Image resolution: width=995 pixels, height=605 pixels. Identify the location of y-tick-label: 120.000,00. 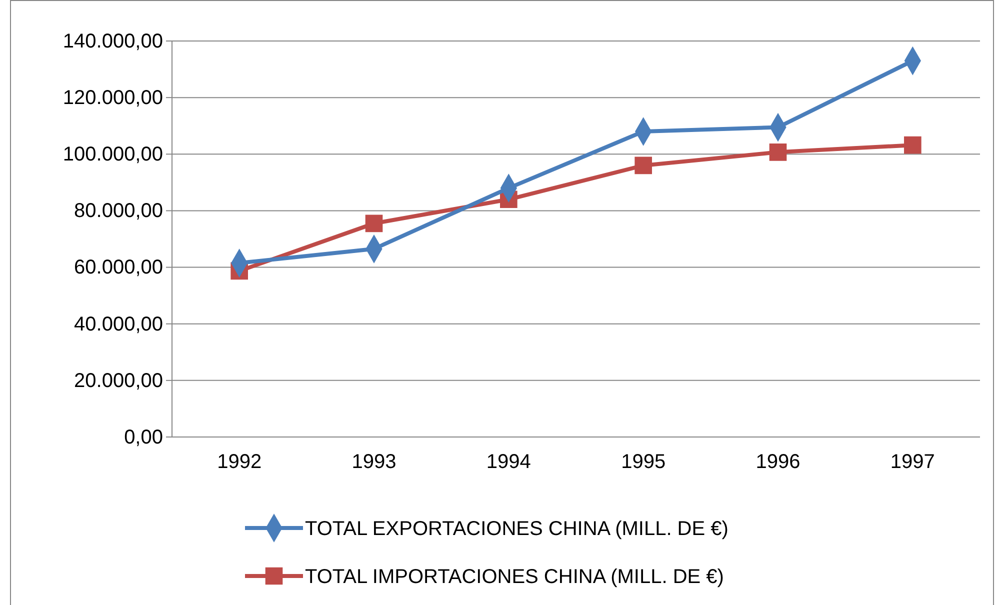
(112, 97).